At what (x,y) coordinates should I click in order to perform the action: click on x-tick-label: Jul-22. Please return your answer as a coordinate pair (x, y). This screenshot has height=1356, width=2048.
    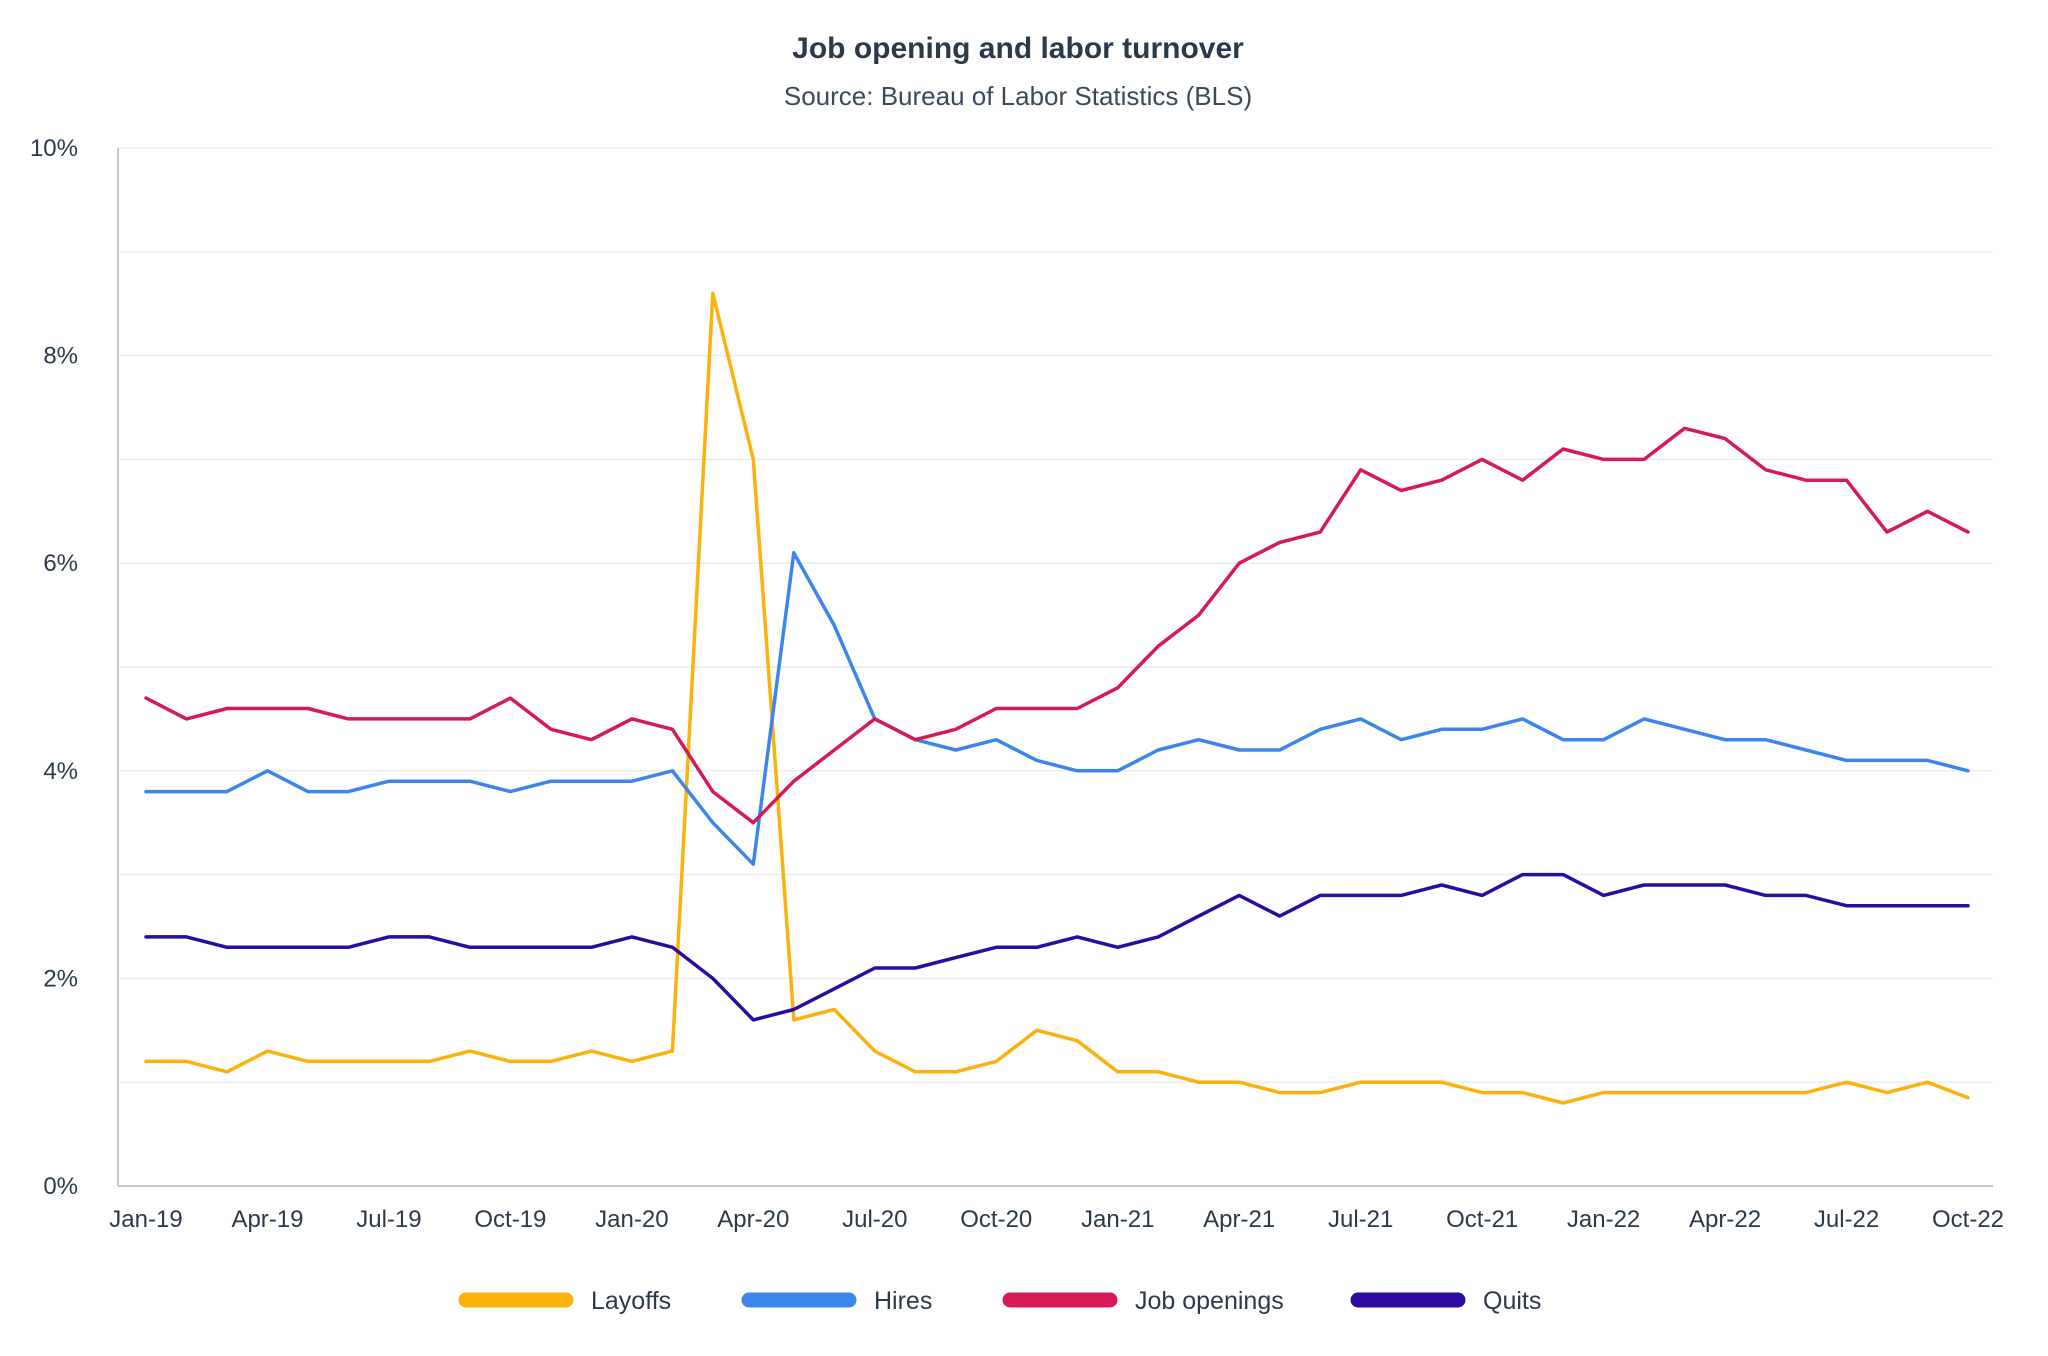
    Looking at the image, I should click on (1846, 1219).